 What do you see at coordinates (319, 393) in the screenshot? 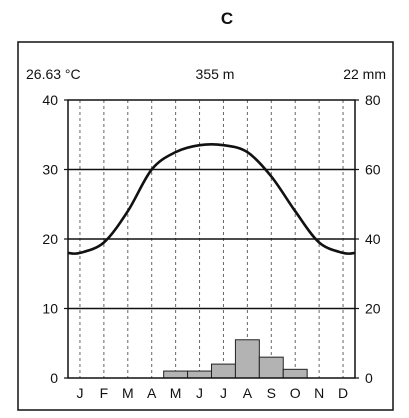
I see `month-label: N` at bounding box center [319, 393].